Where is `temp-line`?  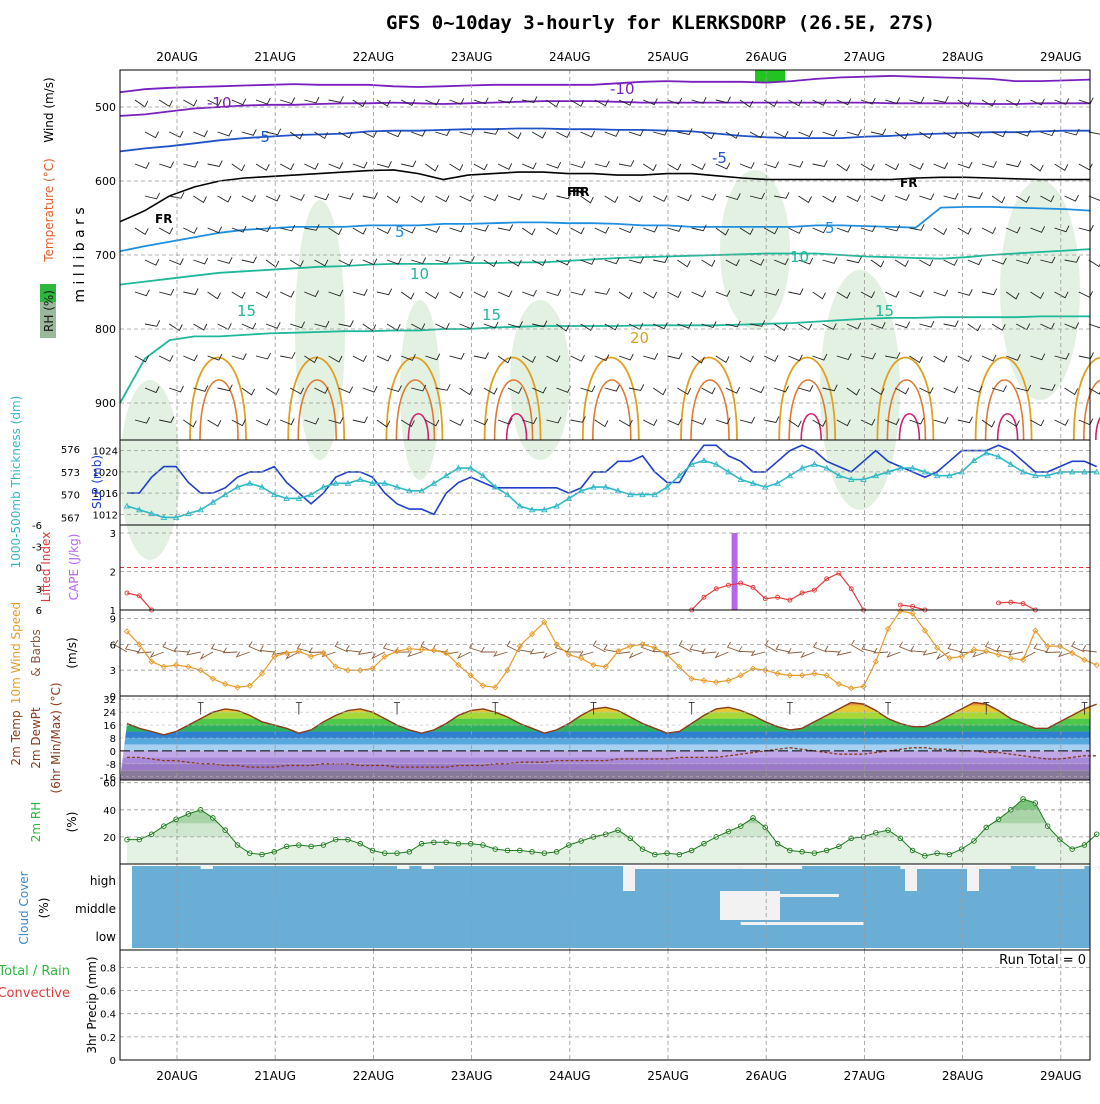
temp-line is located at coordinates (611, 718).